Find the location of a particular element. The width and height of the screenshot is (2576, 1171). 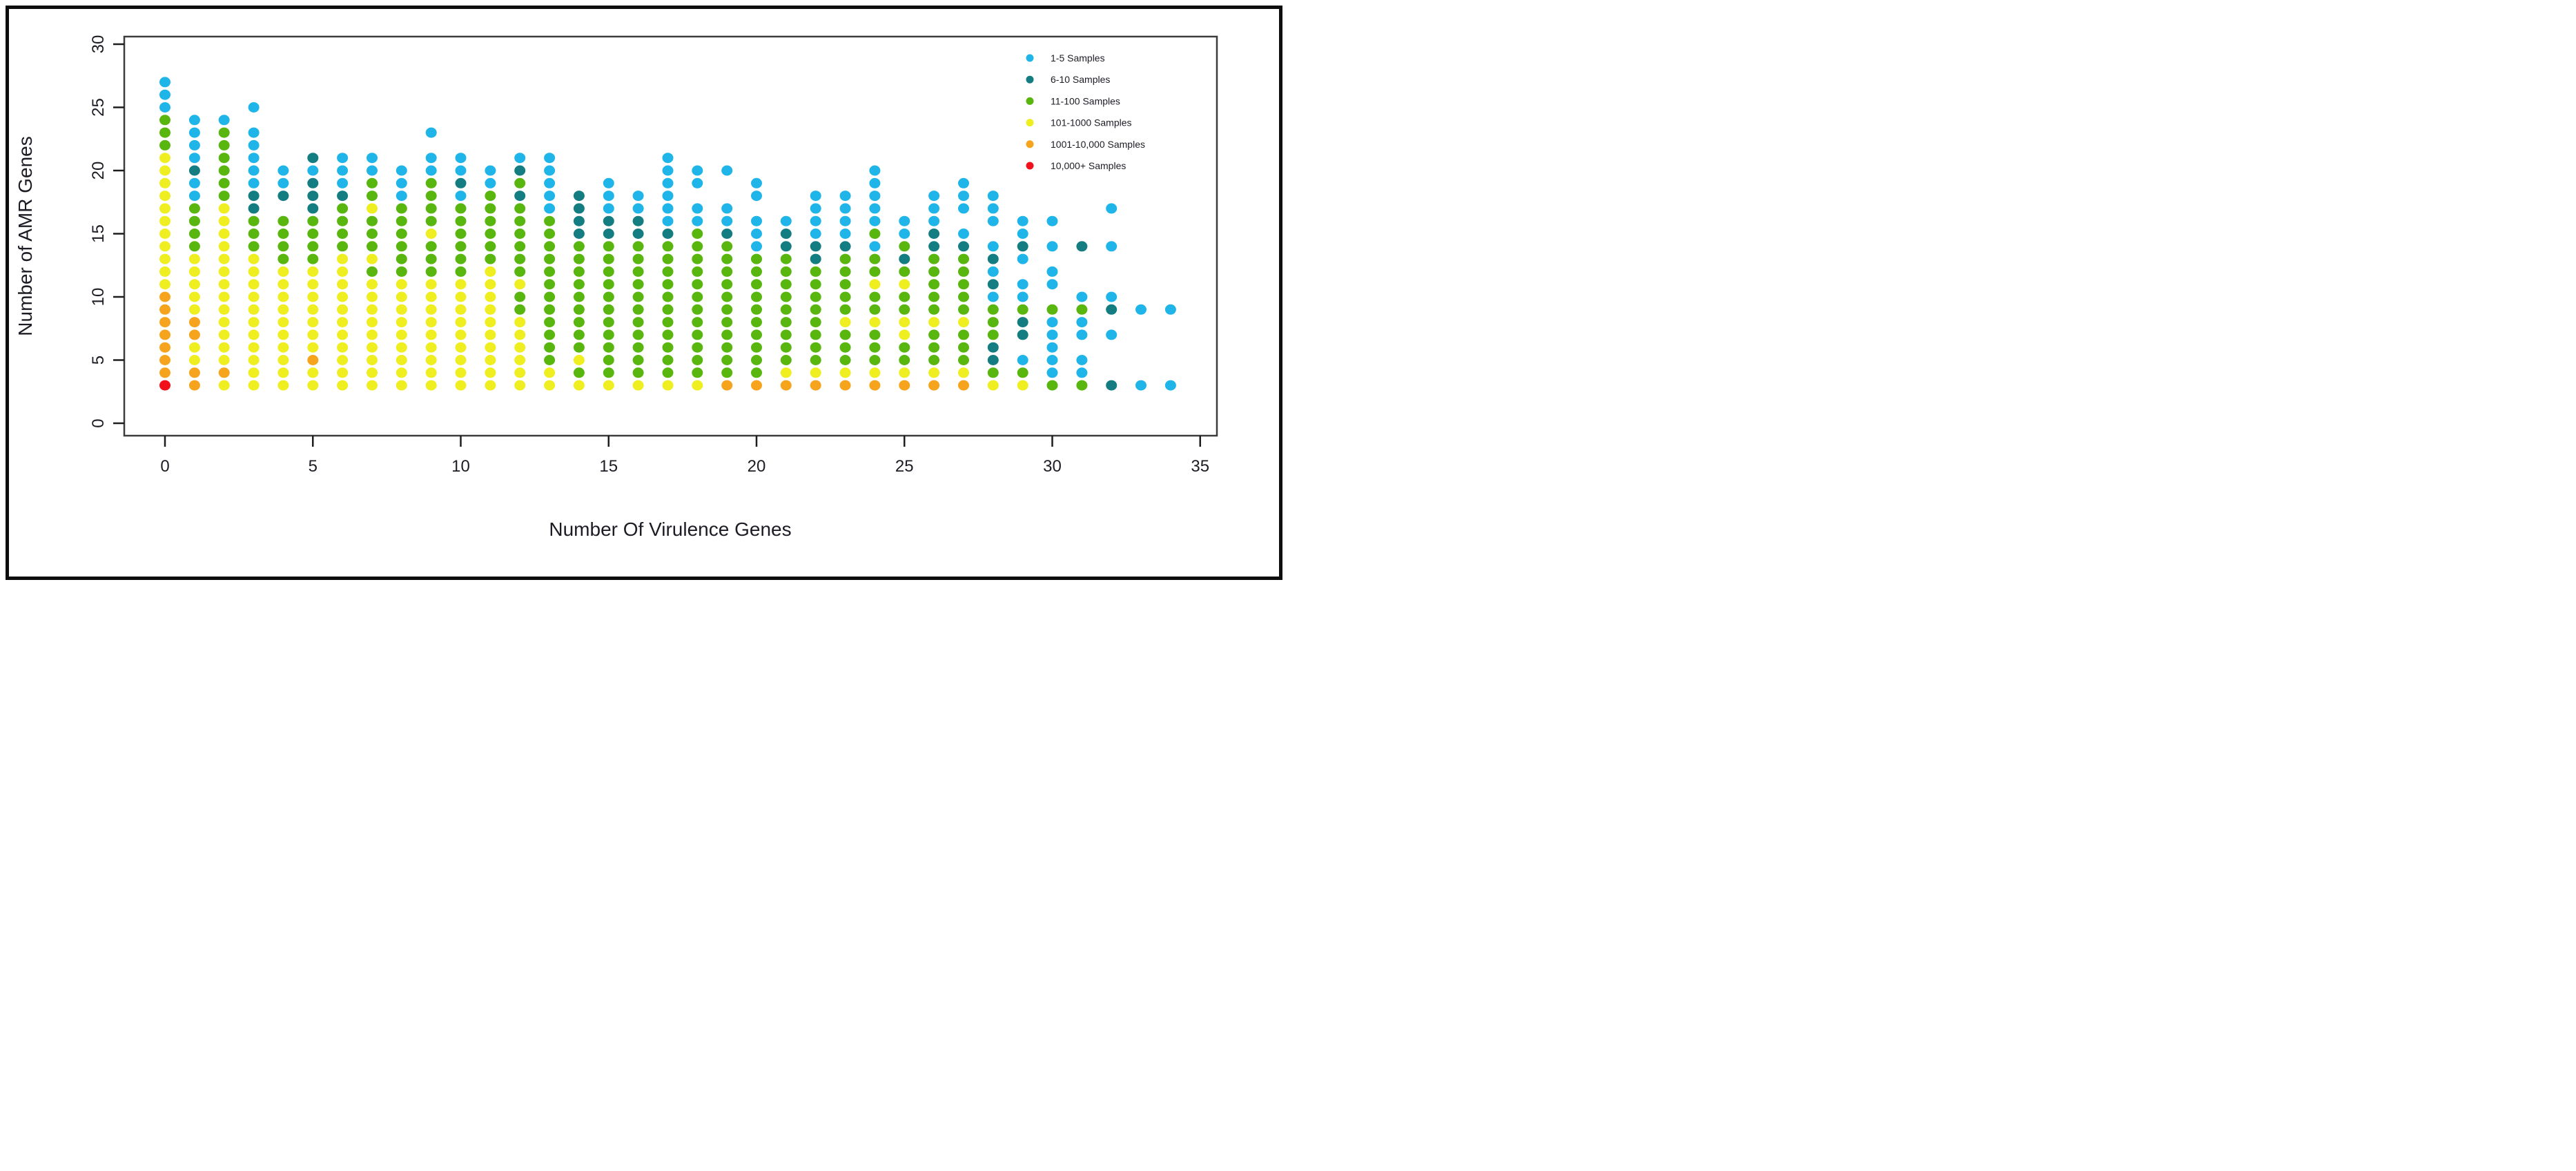

x-tick-label: 20 is located at coordinates (757, 466).